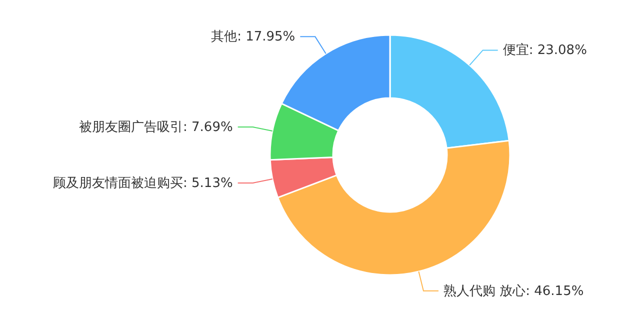  What do you see at coordinates (544, 50) in the screenshot?
I see `slice-label: 便宜: 23.08%` at bounding box center [544, 50].